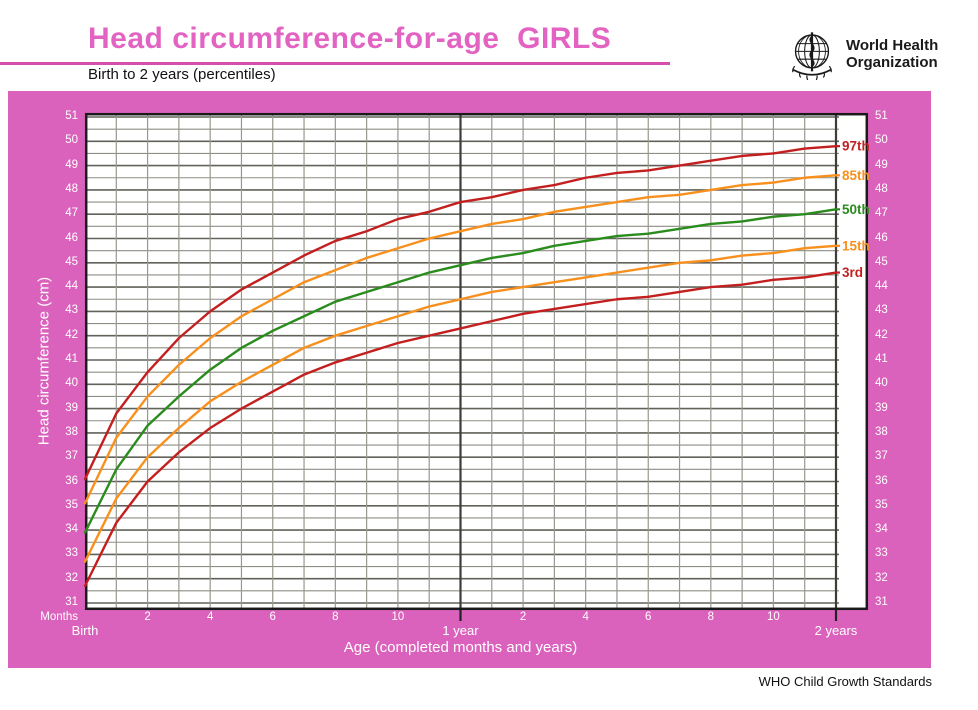 This screenshot has height=710, width=978. Describe the element at coordinates (85, 630) in the screenshot. I see `x-tick-label-Birth: Birth` at that location.